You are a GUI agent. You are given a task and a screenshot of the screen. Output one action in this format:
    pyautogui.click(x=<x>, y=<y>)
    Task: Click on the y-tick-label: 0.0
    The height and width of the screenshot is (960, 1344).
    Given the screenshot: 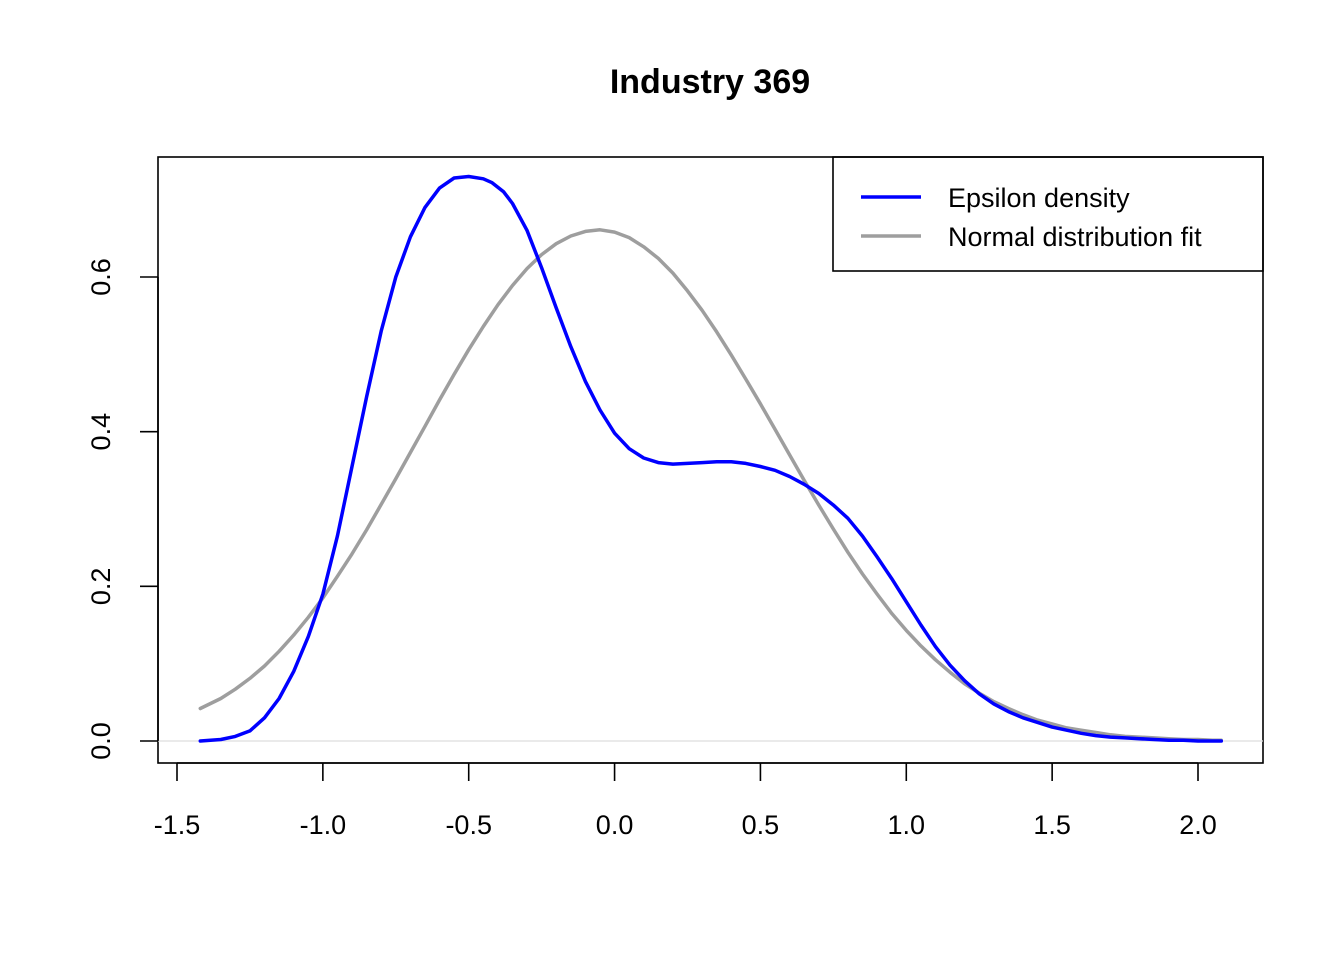 What is the action you would take?
    pyautogui.click(x=101, y=741)
    